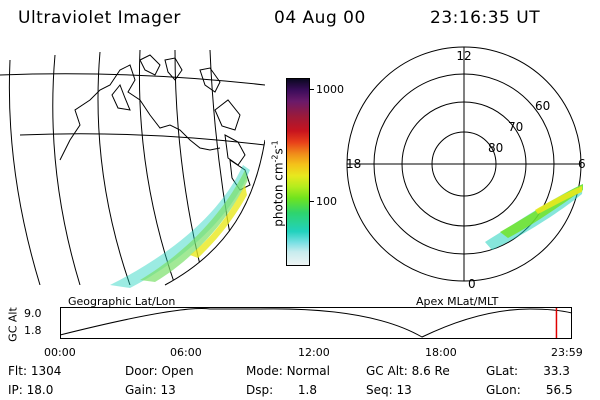  I want to click on status-glon-value: 56.5, so click(559, 390).